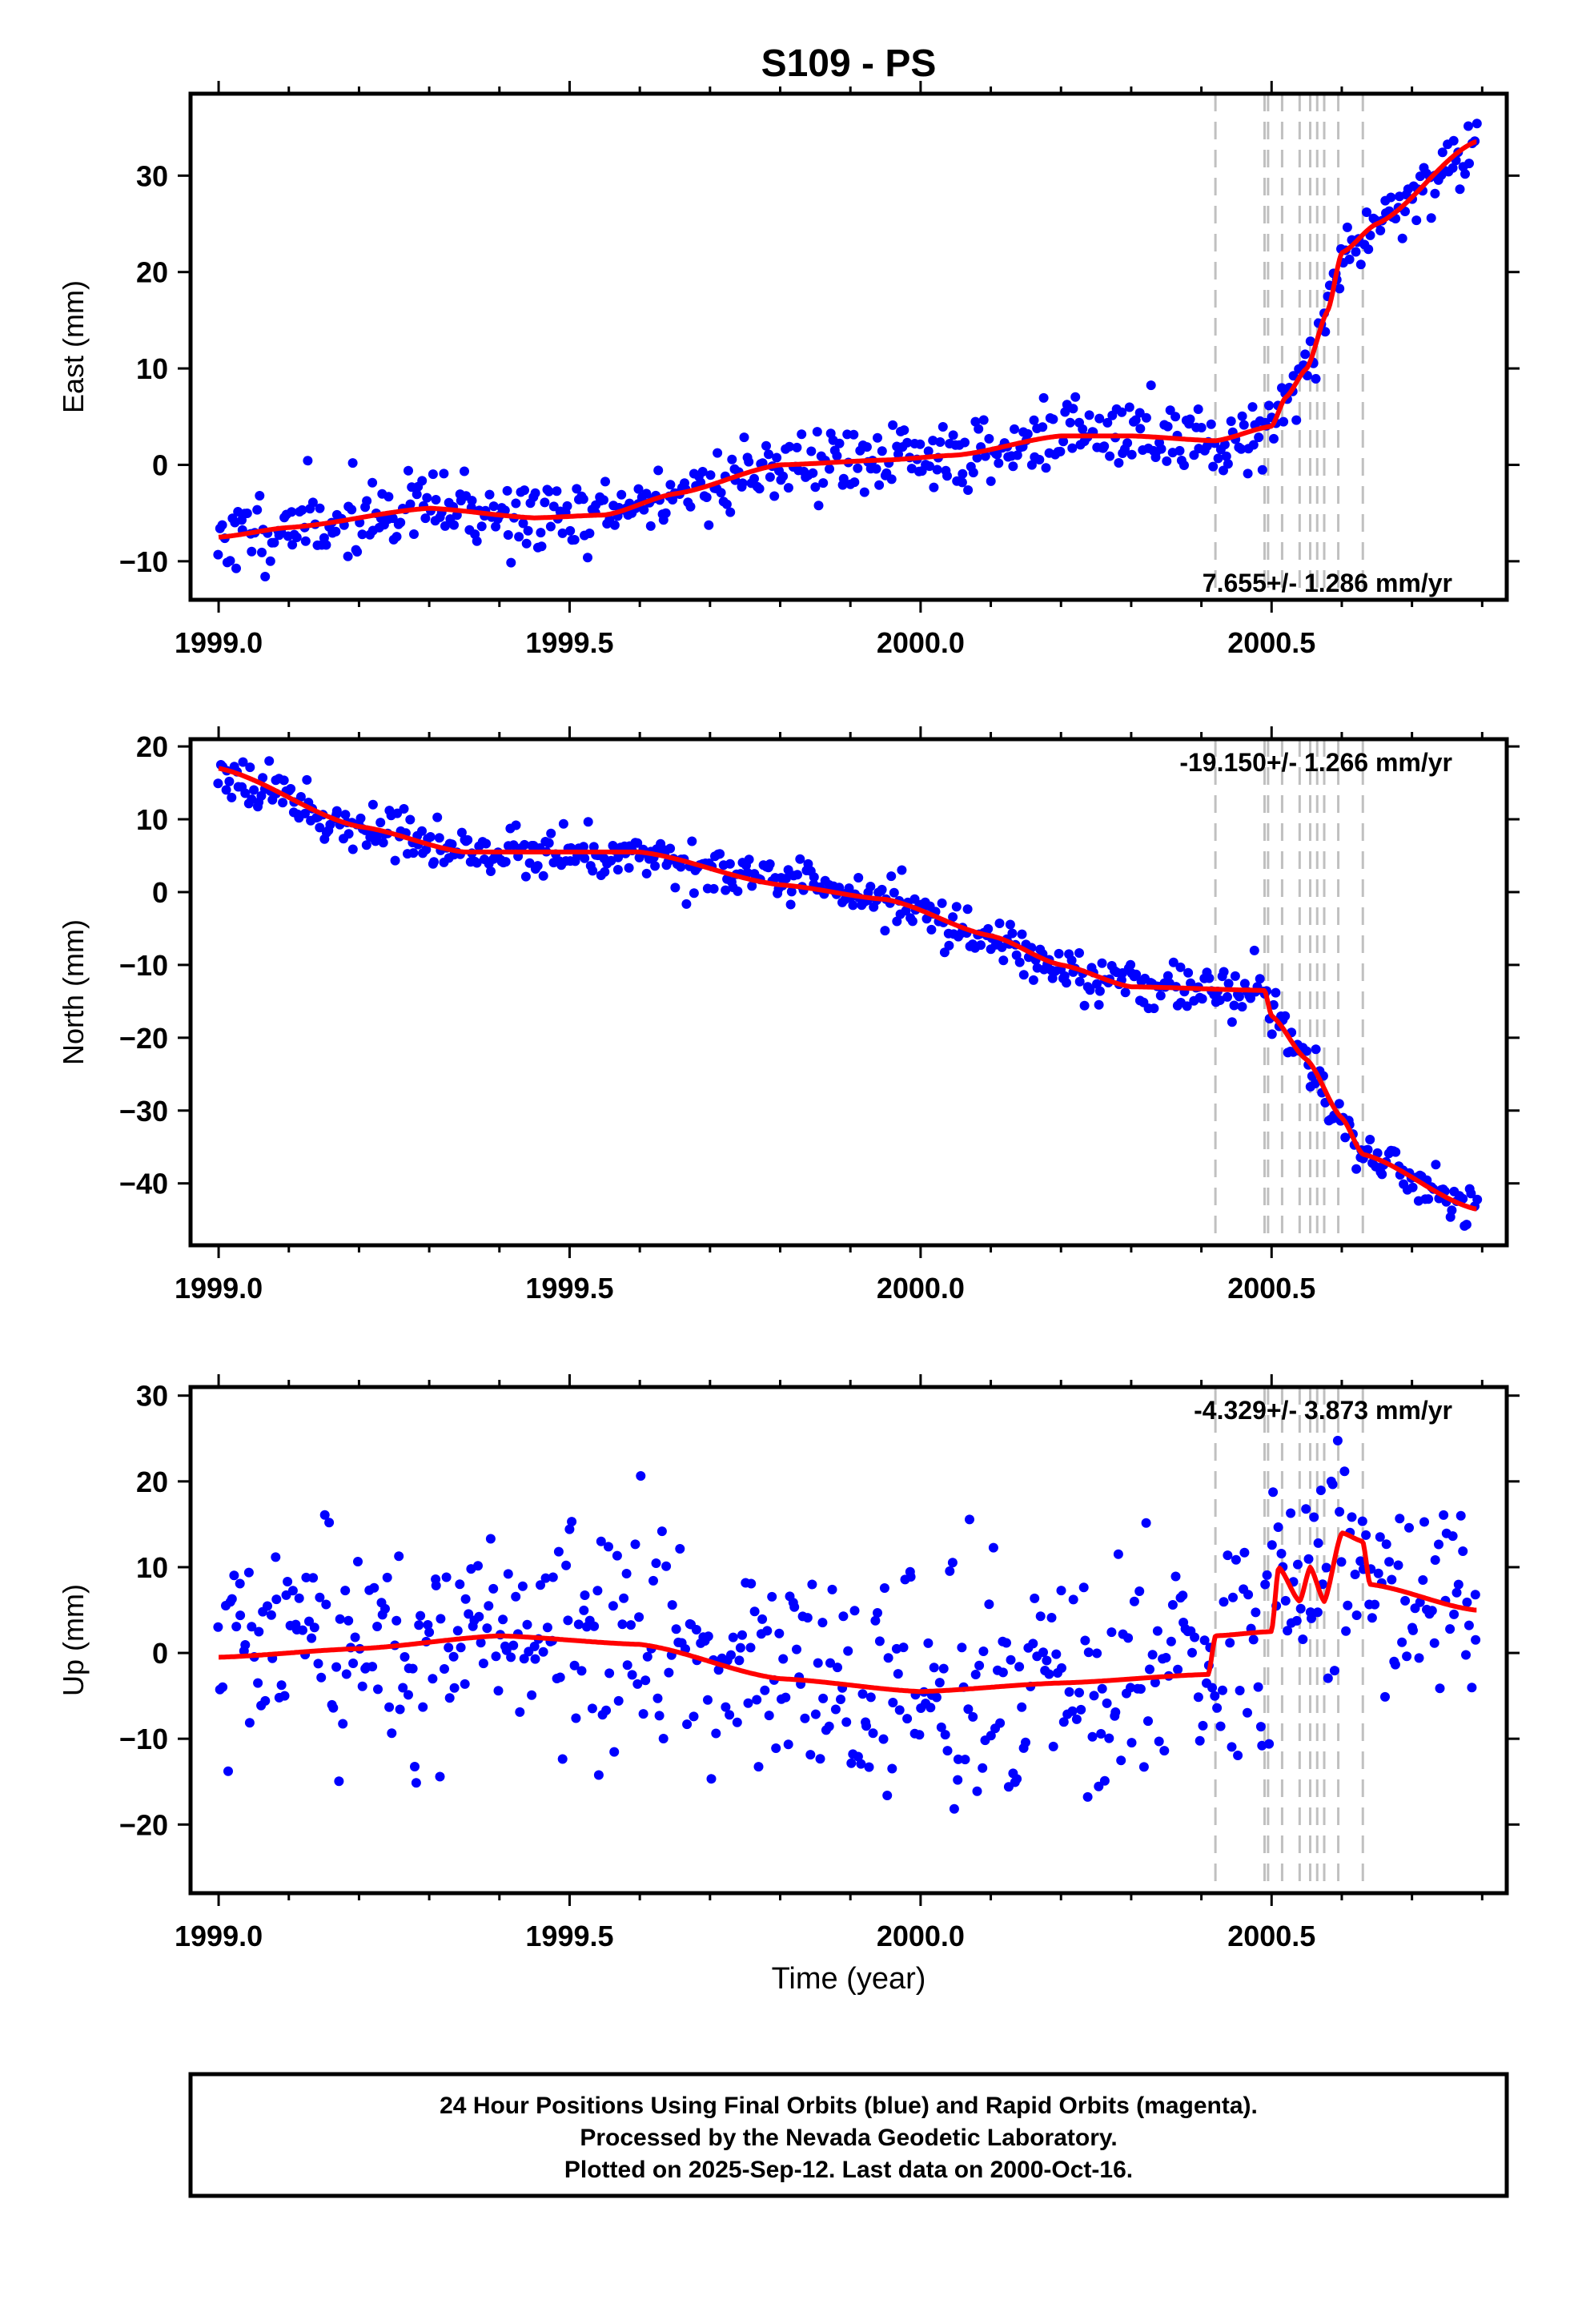 This screenshot has height=2324, width=1582. I want to click on x-tick-label: 1999.5, so click(569, 1288).